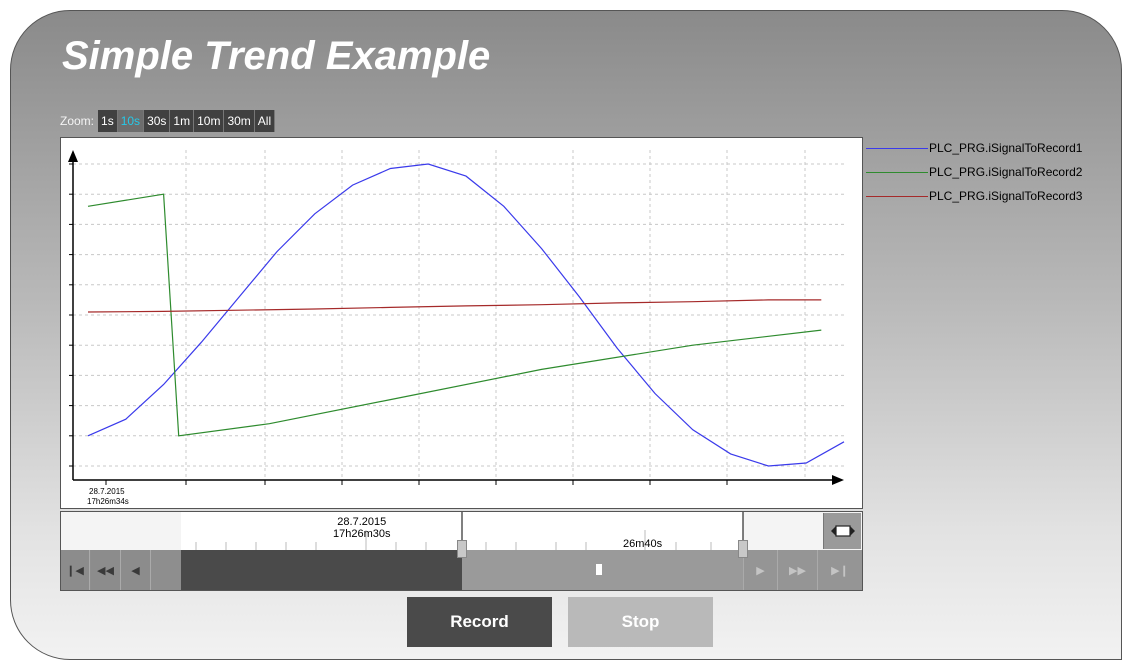 The image size is (1122, 660). What do you see at coordinates (743, 549) in the screenshot?
I see `range-end-handle` at bounding box center [743, 549].